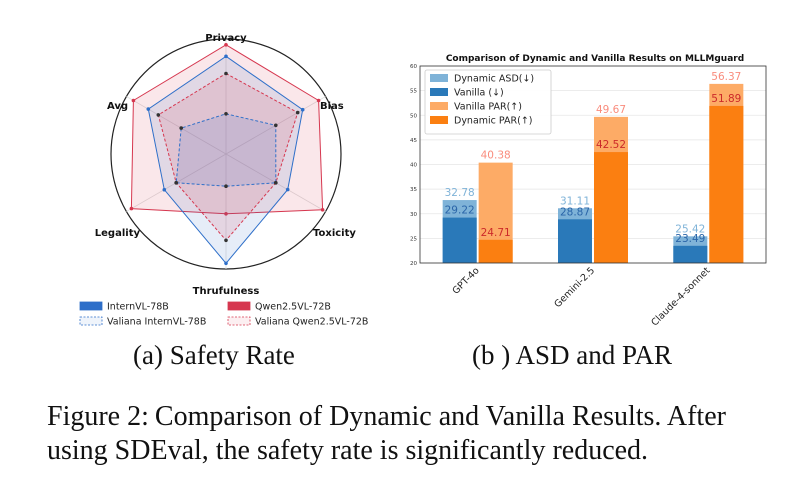 This screenshot has height=498, width=812. What do you see at coordinates (494, 79) in the screenshot?
I see `bar-legend-label: Dynamic ASD(↓)` at bounding box center [494, 79].